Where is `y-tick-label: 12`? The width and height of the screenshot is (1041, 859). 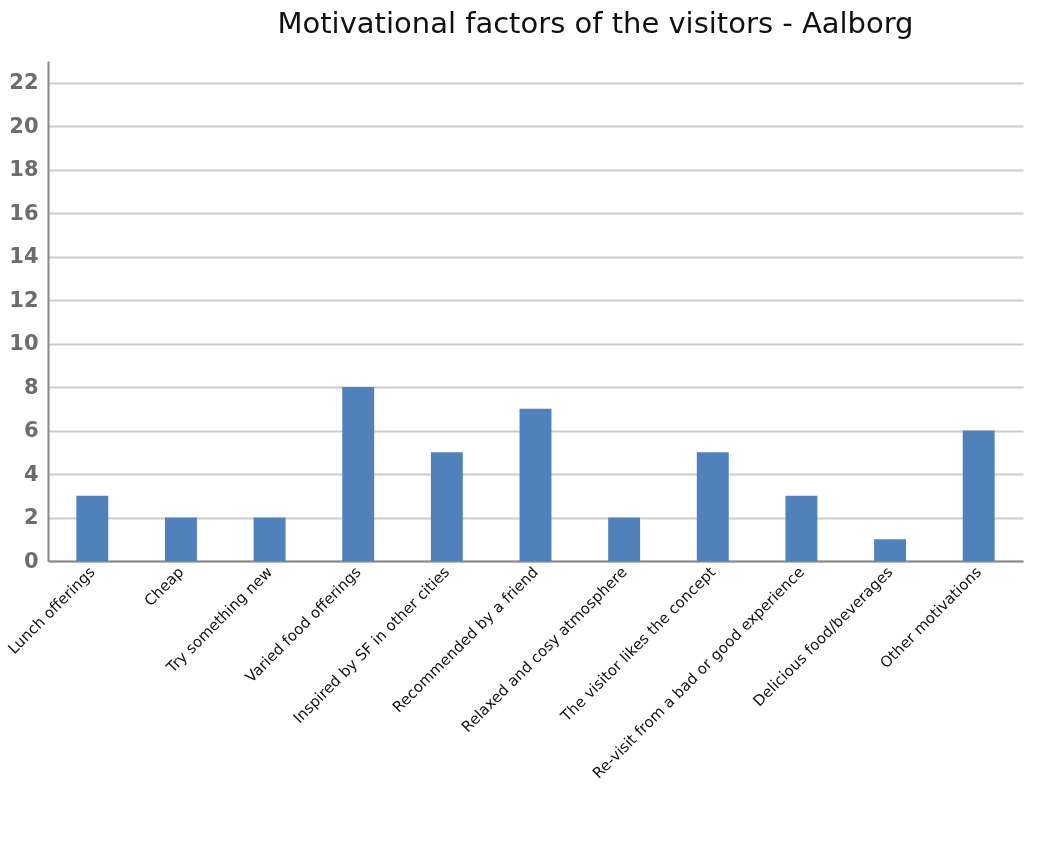 y-tick-label: 12 is located at coordinates (24, 299).